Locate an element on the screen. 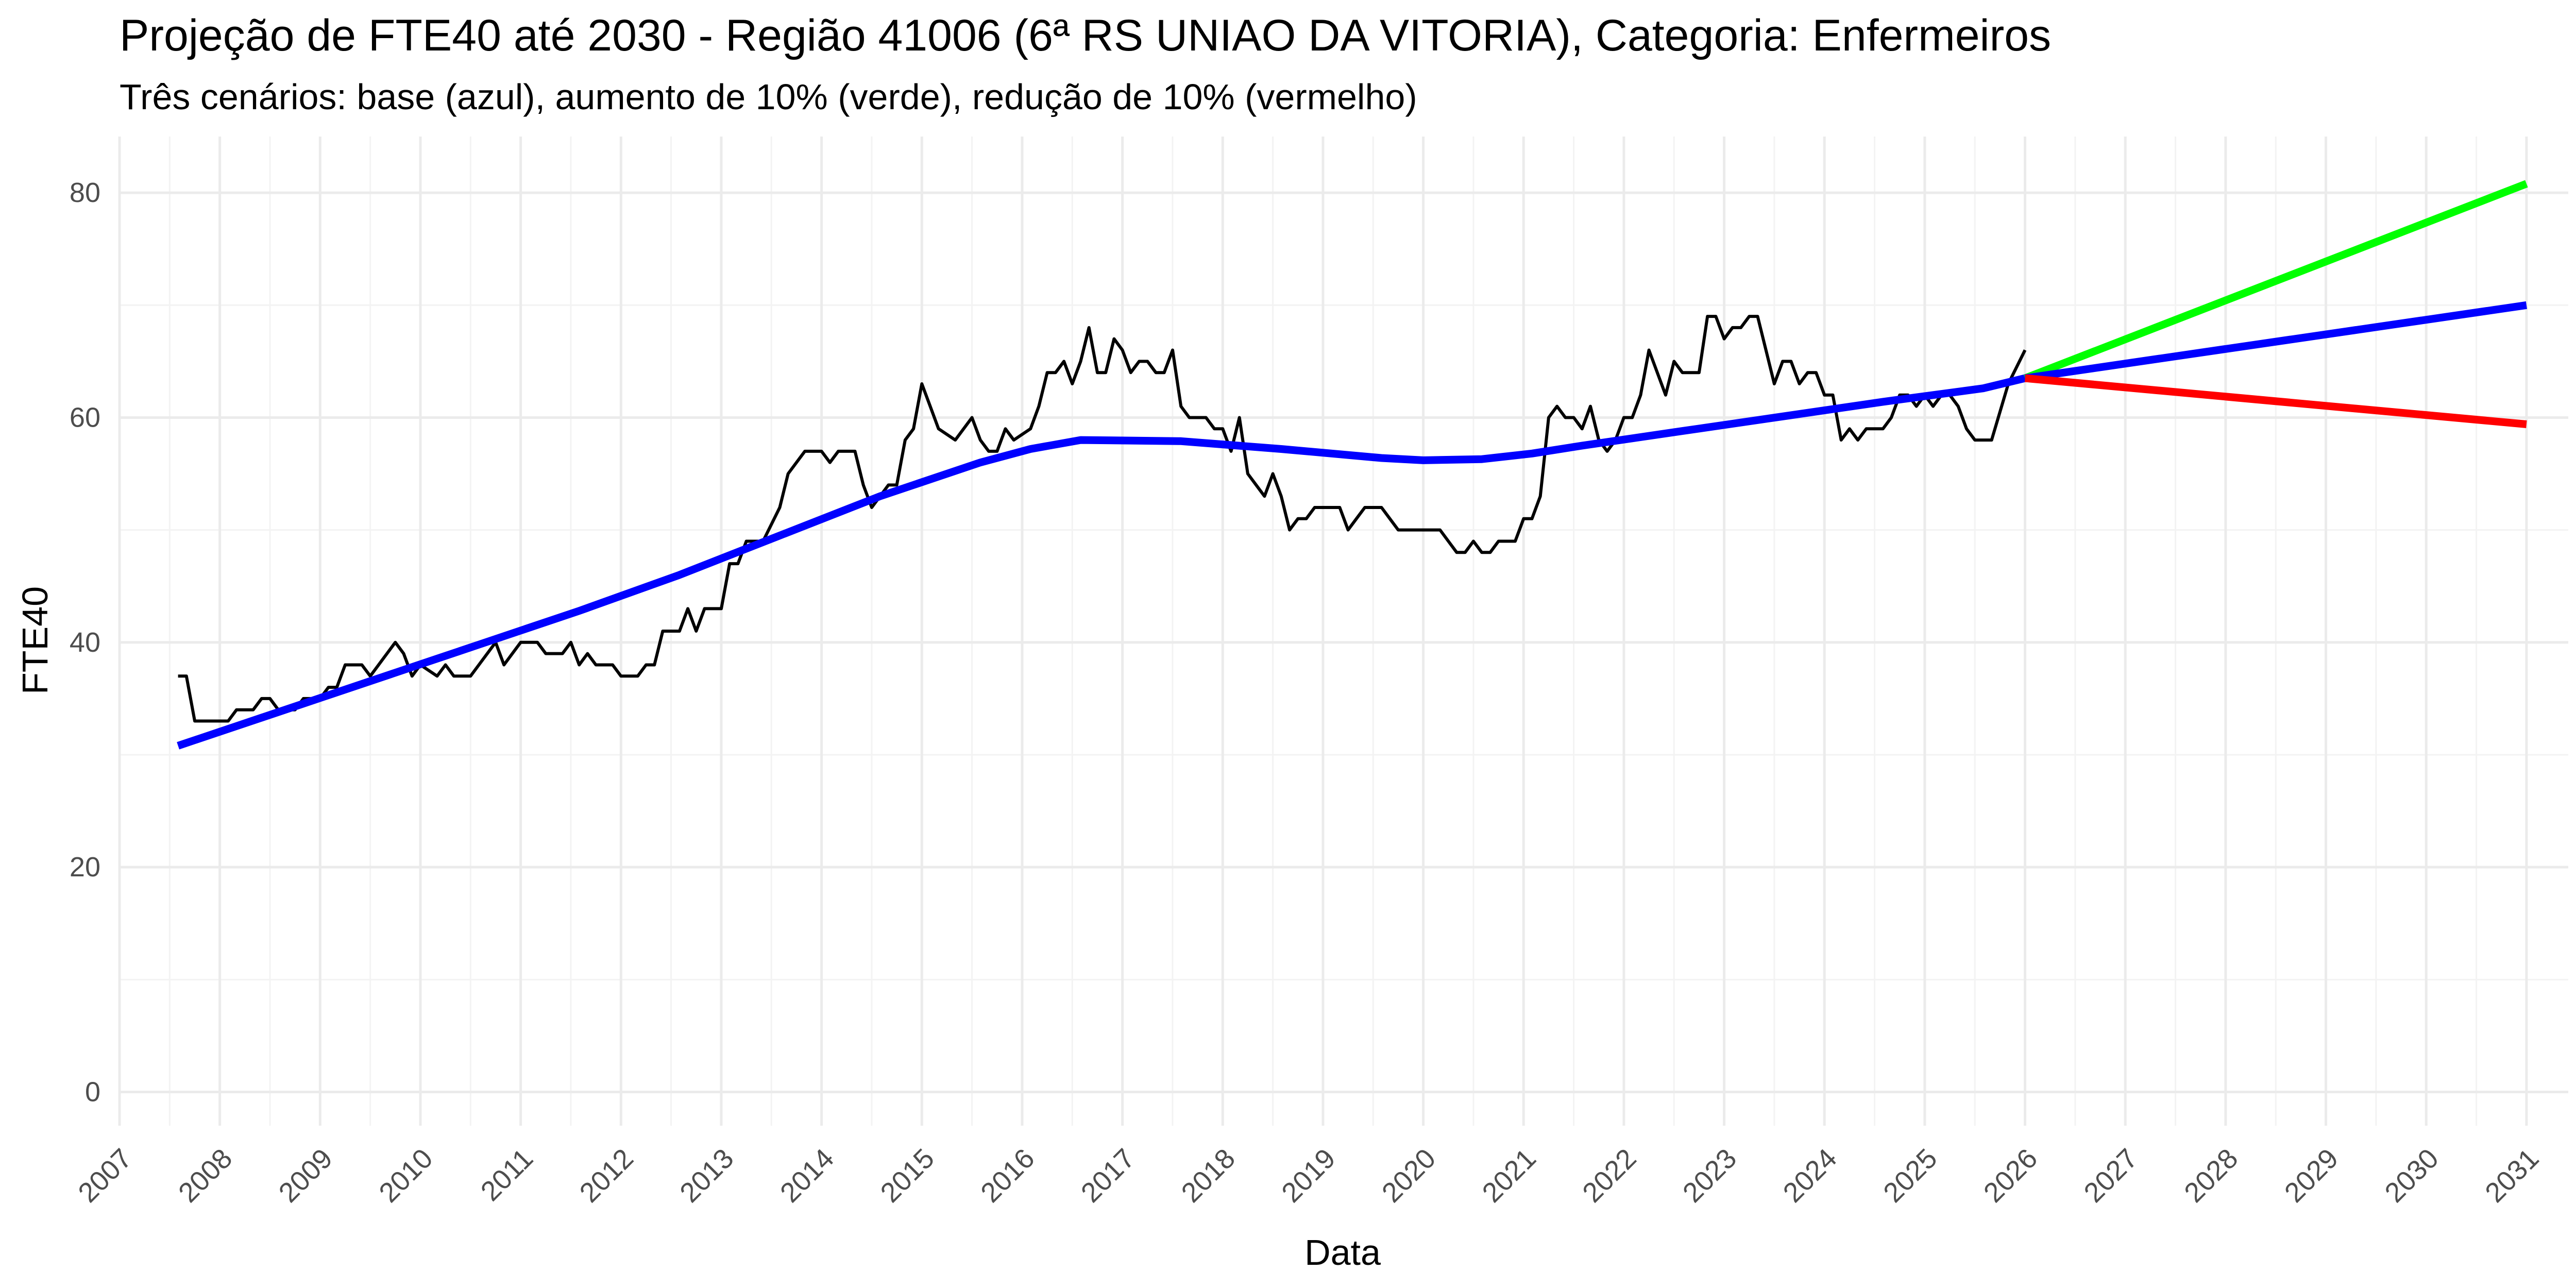 This screenshot has height=1288, width=2576. x-tick-label: 2019 is located at coordinates (1308, 1176).